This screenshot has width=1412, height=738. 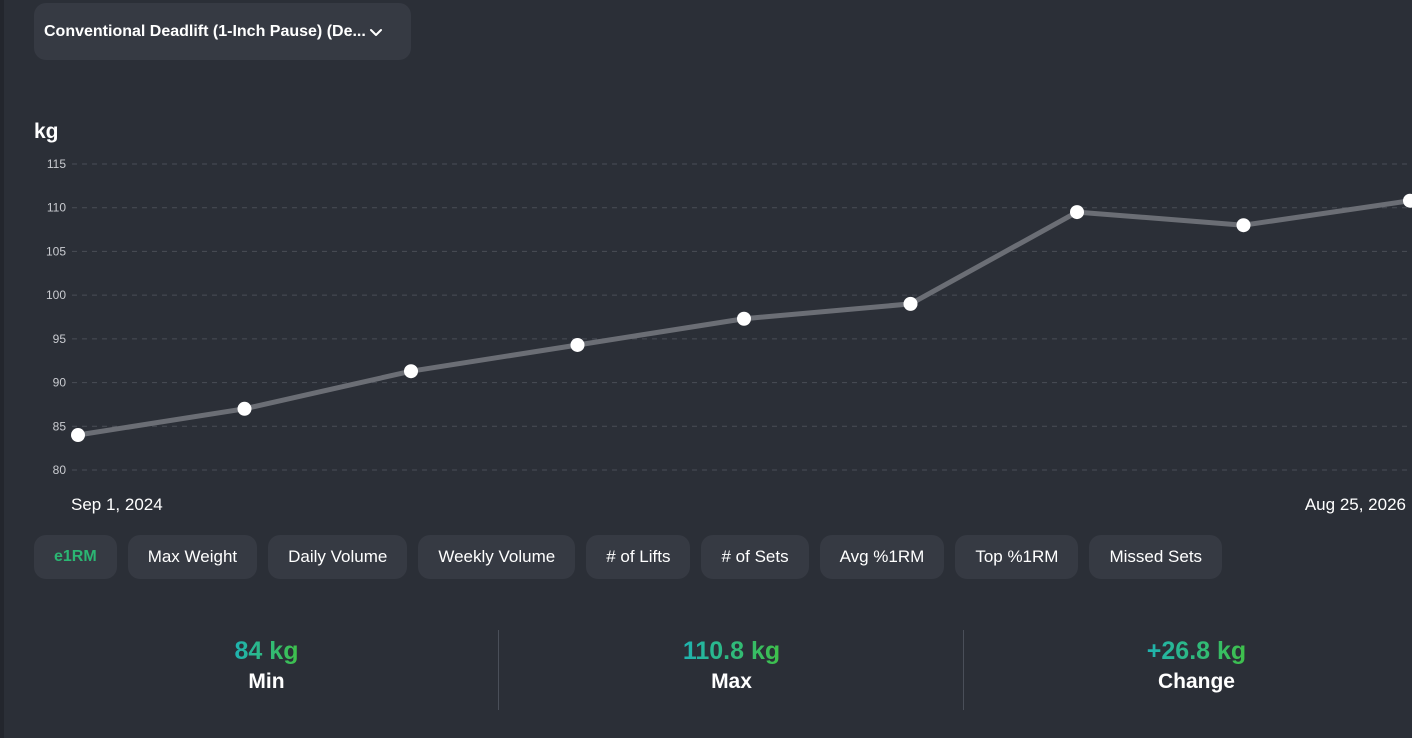 I want to click on stat-max: 110.8 kg Max, so click(x=731, y=670).